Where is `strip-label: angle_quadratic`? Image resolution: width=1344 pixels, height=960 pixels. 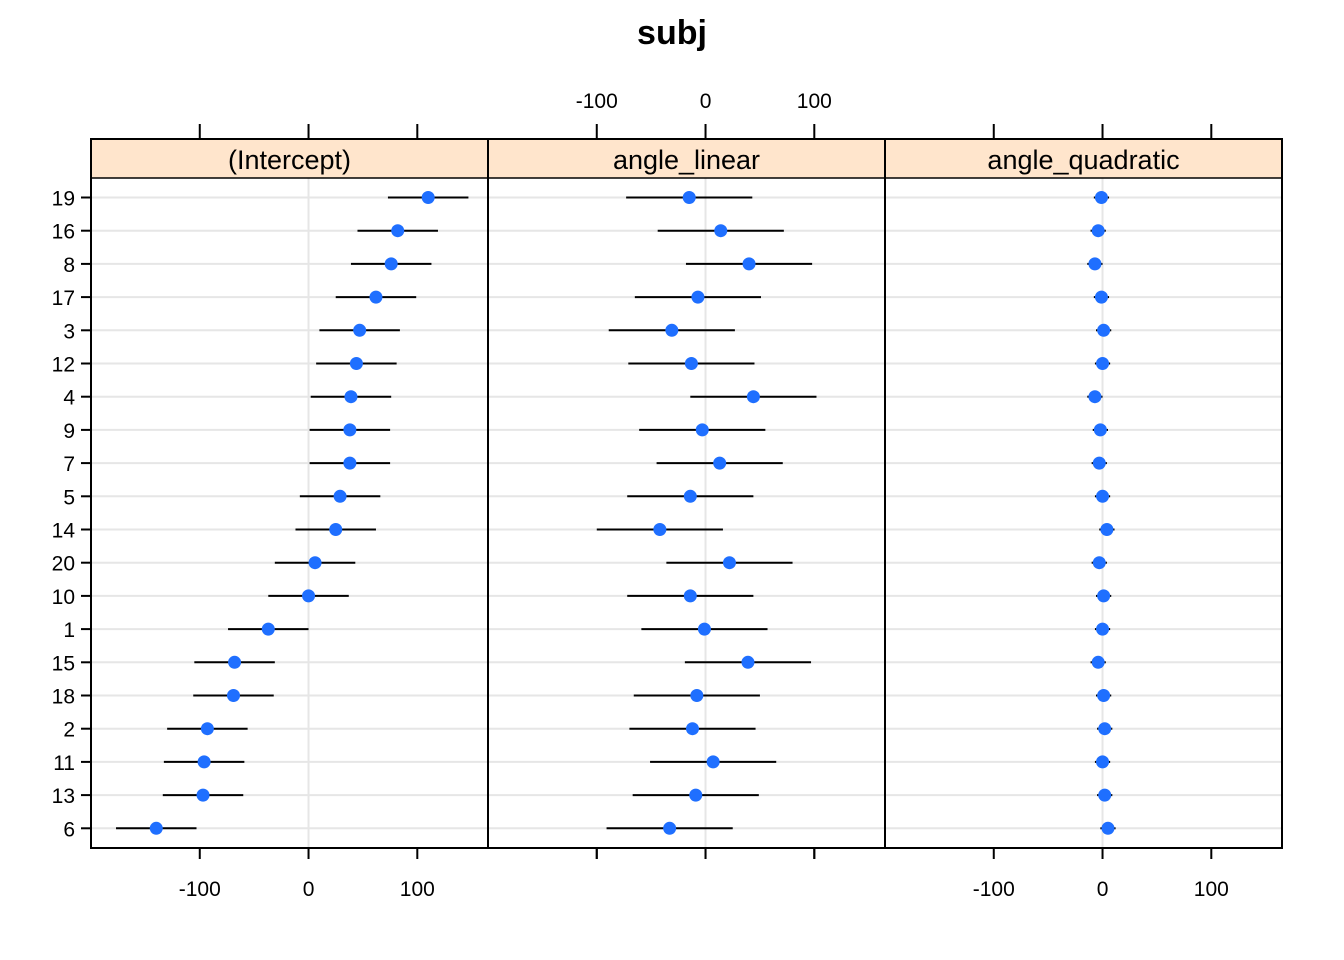 strip-label: angle_quadratic is located at coordinates (1083, 160).